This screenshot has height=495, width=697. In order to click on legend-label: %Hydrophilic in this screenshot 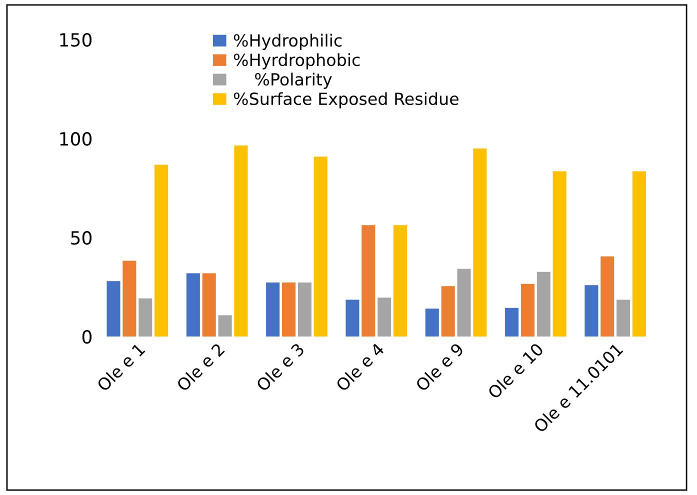, I will do `click(288, 42)`.